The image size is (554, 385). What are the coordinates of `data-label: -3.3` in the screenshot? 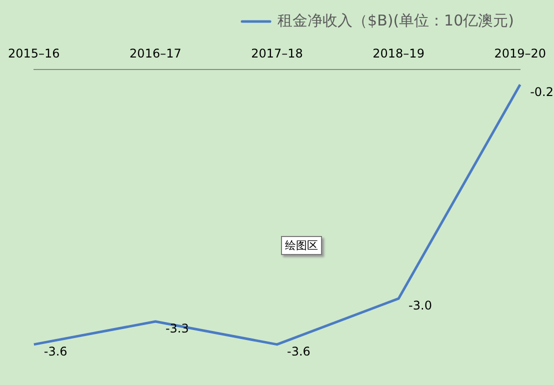 It's located at (177, 329).